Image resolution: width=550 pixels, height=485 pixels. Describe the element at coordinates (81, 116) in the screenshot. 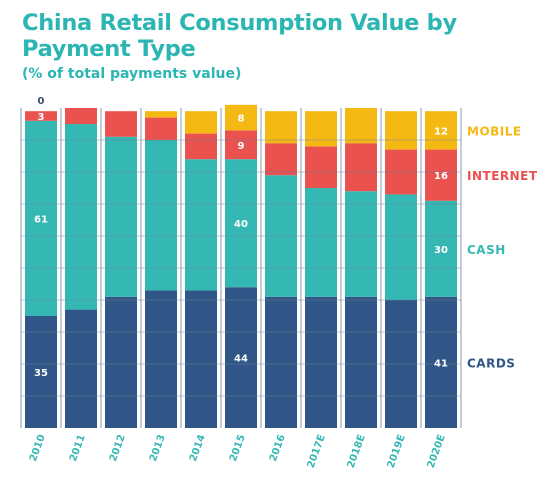

I see `bar-internet-2011` at that location.